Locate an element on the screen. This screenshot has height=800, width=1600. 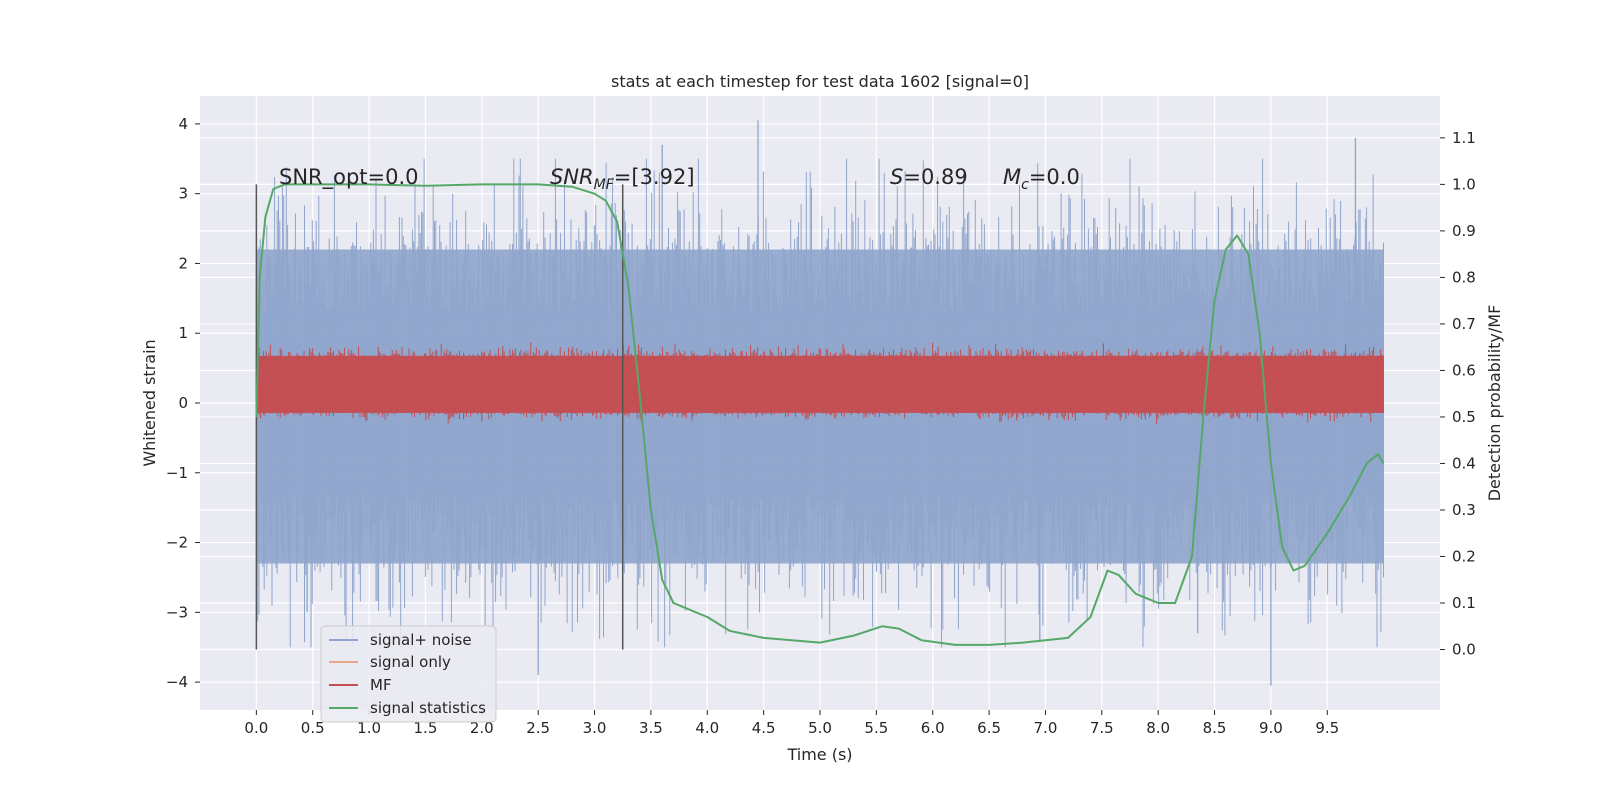
x-tick-label: 9.0 is located at coordinates (1271, 728).